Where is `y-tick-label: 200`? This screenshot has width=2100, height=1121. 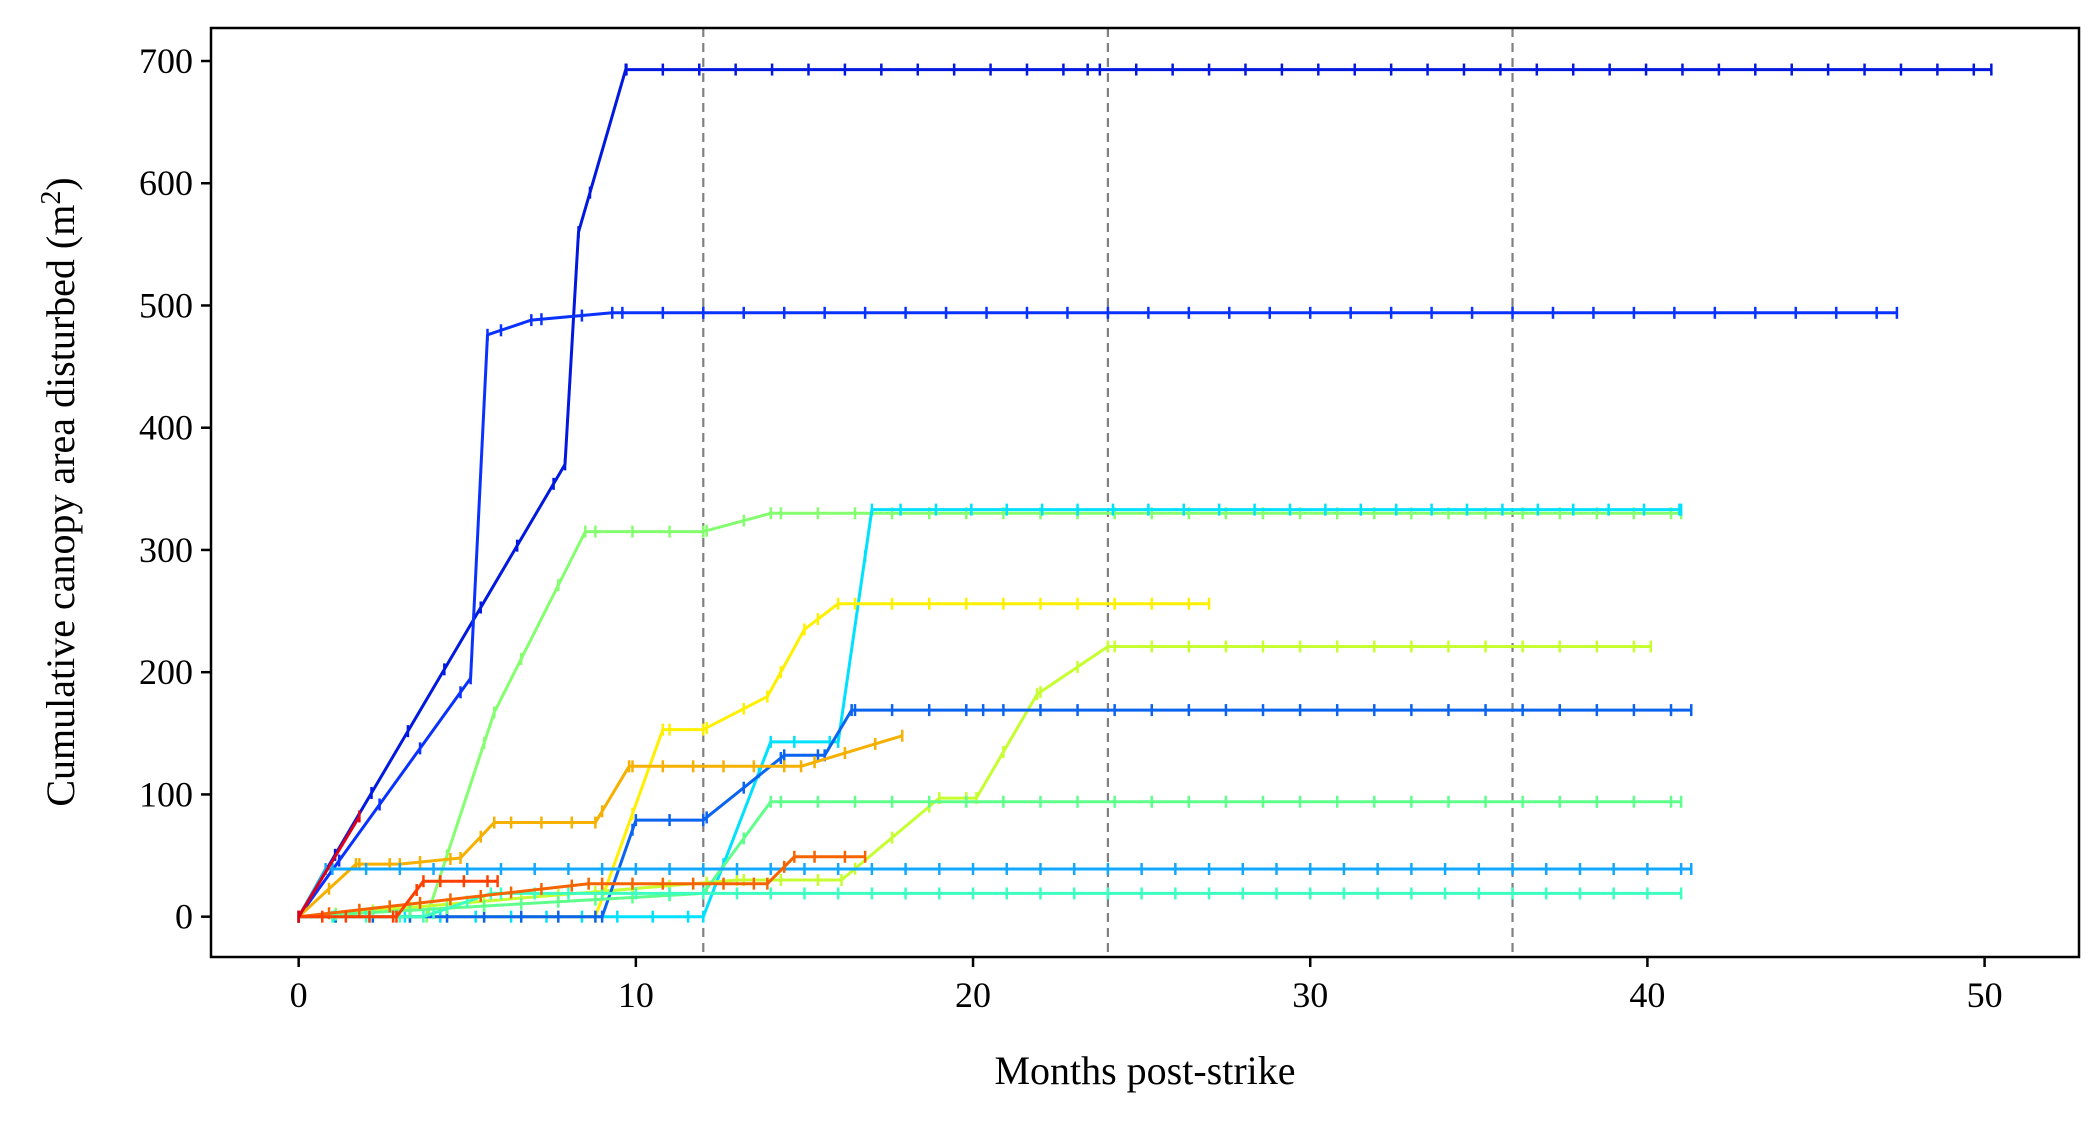 y-tick-label: 200 is located at coordinates (166, 672).